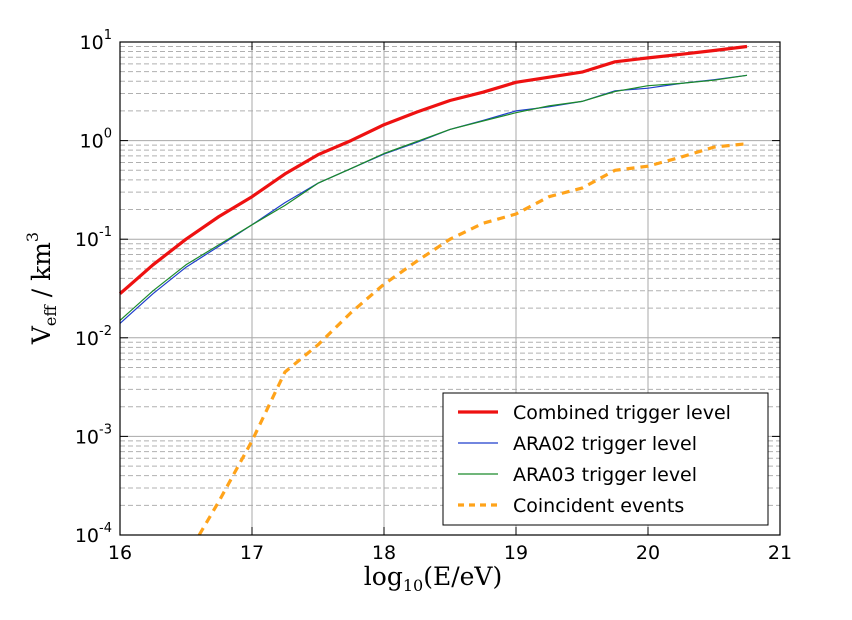  I want to click on x-tick-label: 17, so click(252, 553).